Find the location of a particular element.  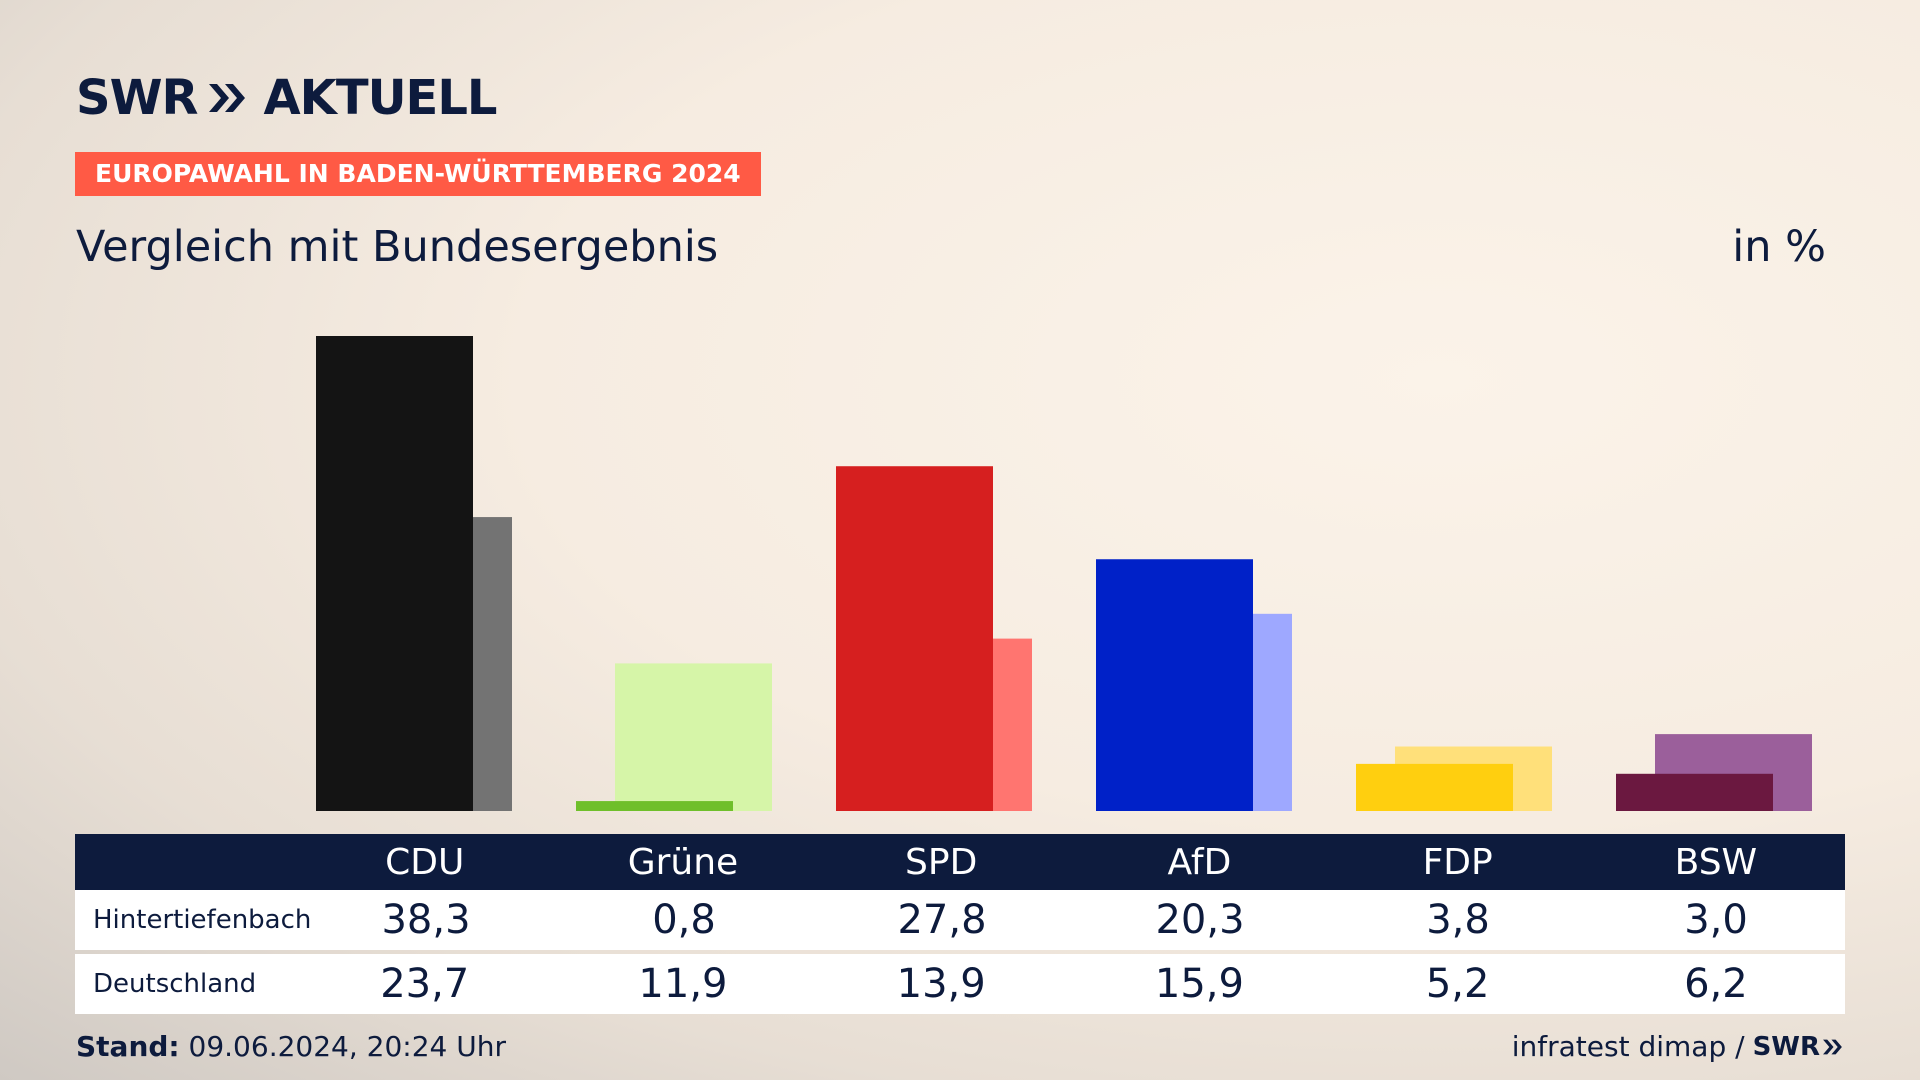

source-text: infratest dimap / is located at coordinates (1628, 1046).